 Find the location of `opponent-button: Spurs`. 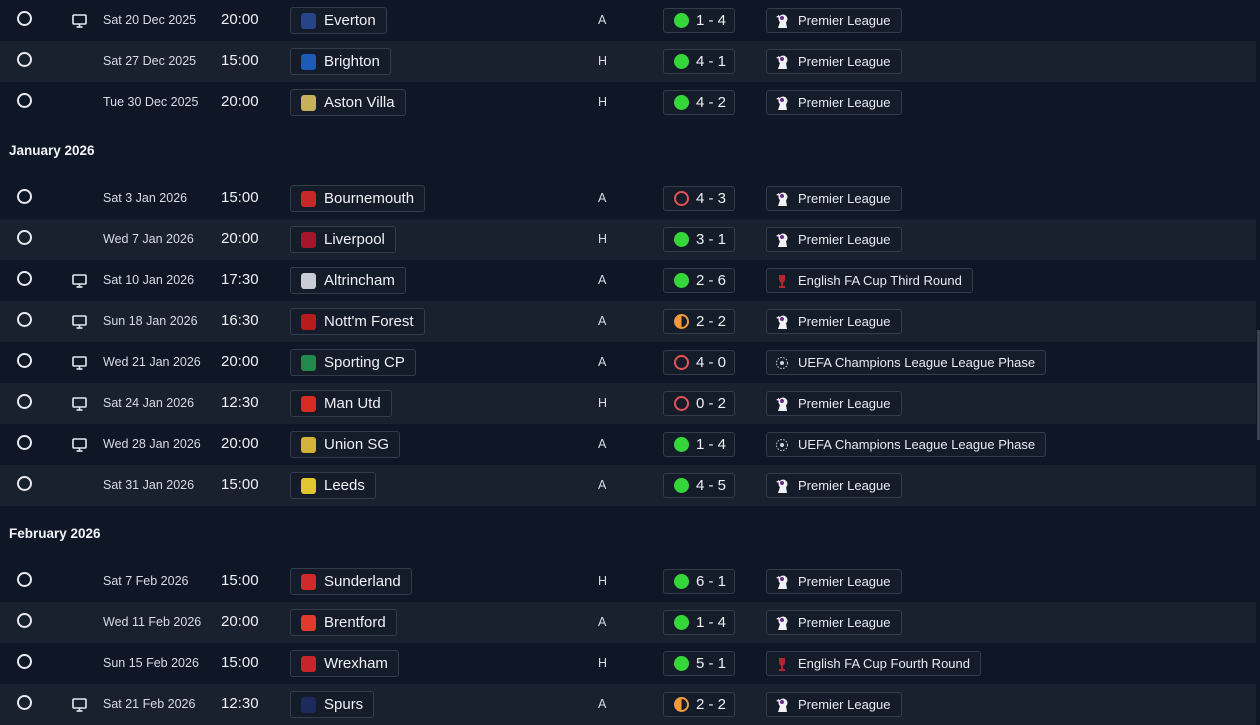

opponent-button: Spurs is located at coordinates (332, 704).